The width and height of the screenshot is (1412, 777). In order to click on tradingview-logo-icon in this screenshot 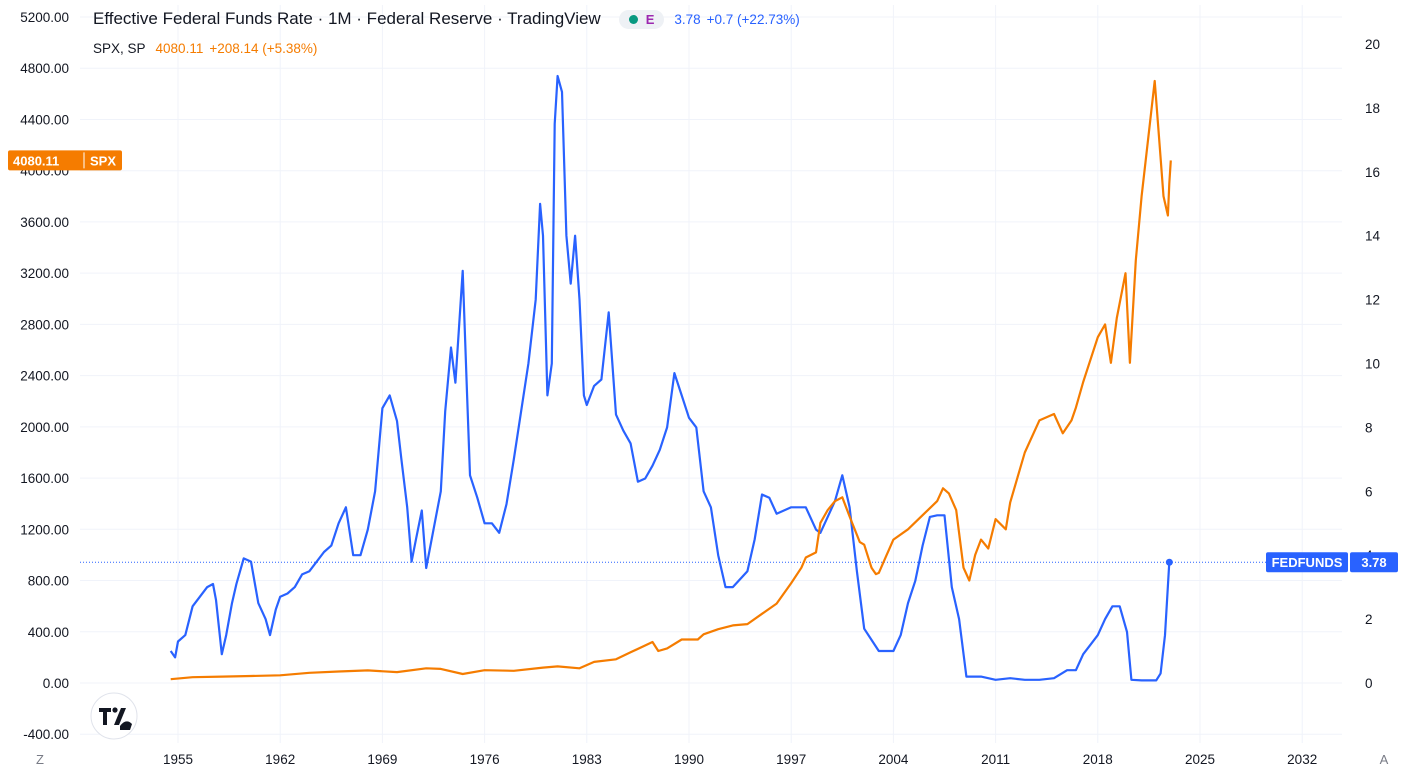, I will do `click(114, 716)`.